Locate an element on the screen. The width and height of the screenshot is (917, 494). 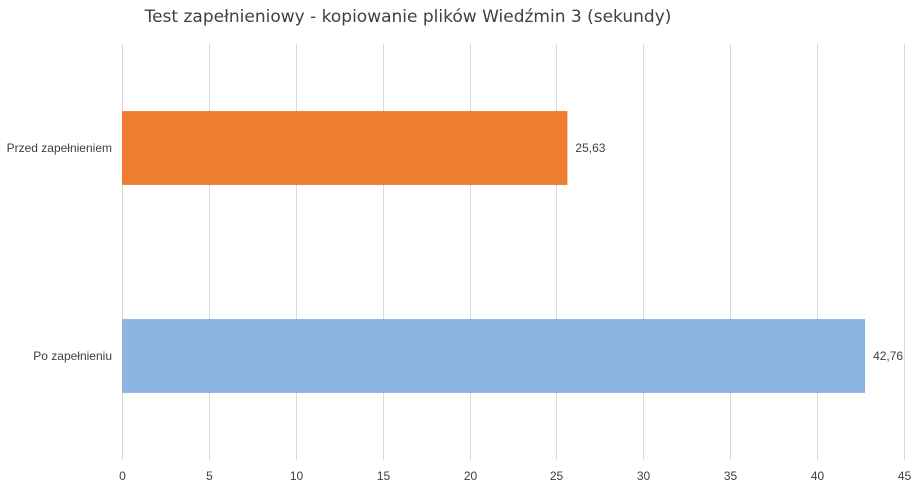
category-label: Po zapełnieniu is located at coordinates (72, 356).